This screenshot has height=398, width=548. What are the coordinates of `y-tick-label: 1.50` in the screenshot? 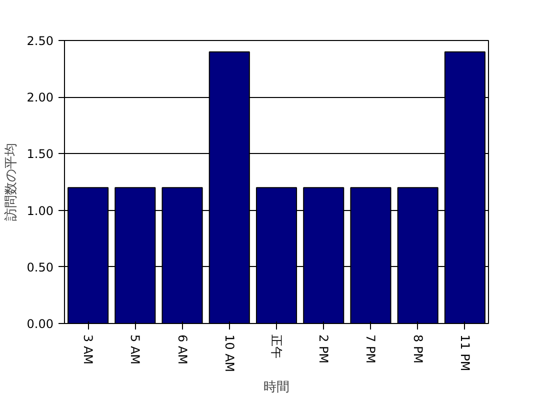 It's located at (40, 154).